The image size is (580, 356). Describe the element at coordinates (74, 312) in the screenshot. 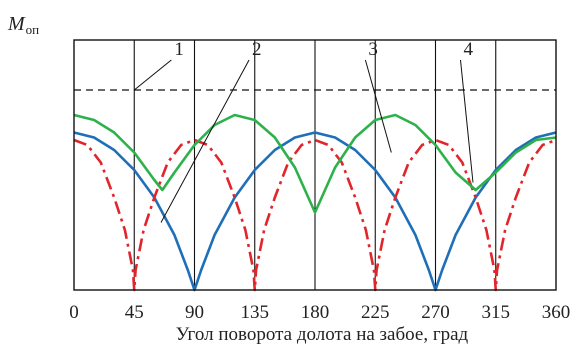

I see `x-tick-label: 0` at that location.